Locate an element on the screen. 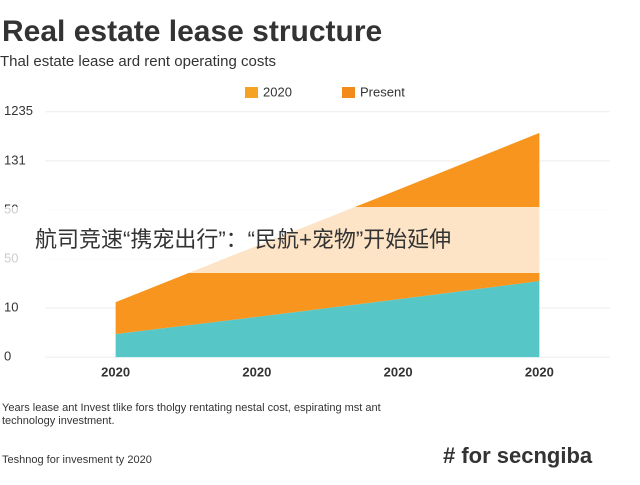  area is located at coordinates (327, 319).